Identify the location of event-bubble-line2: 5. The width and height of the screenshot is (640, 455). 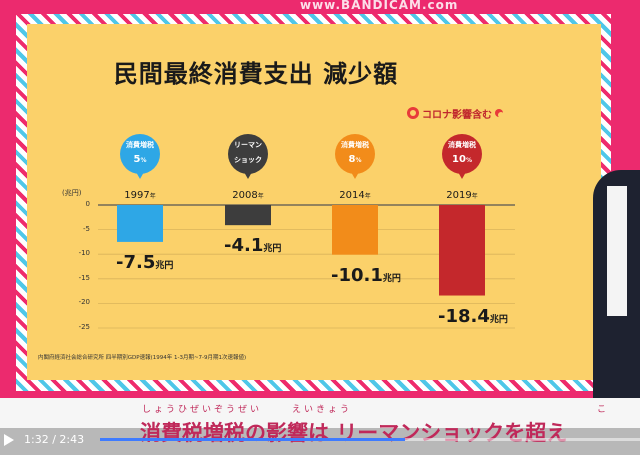
(137, 160).